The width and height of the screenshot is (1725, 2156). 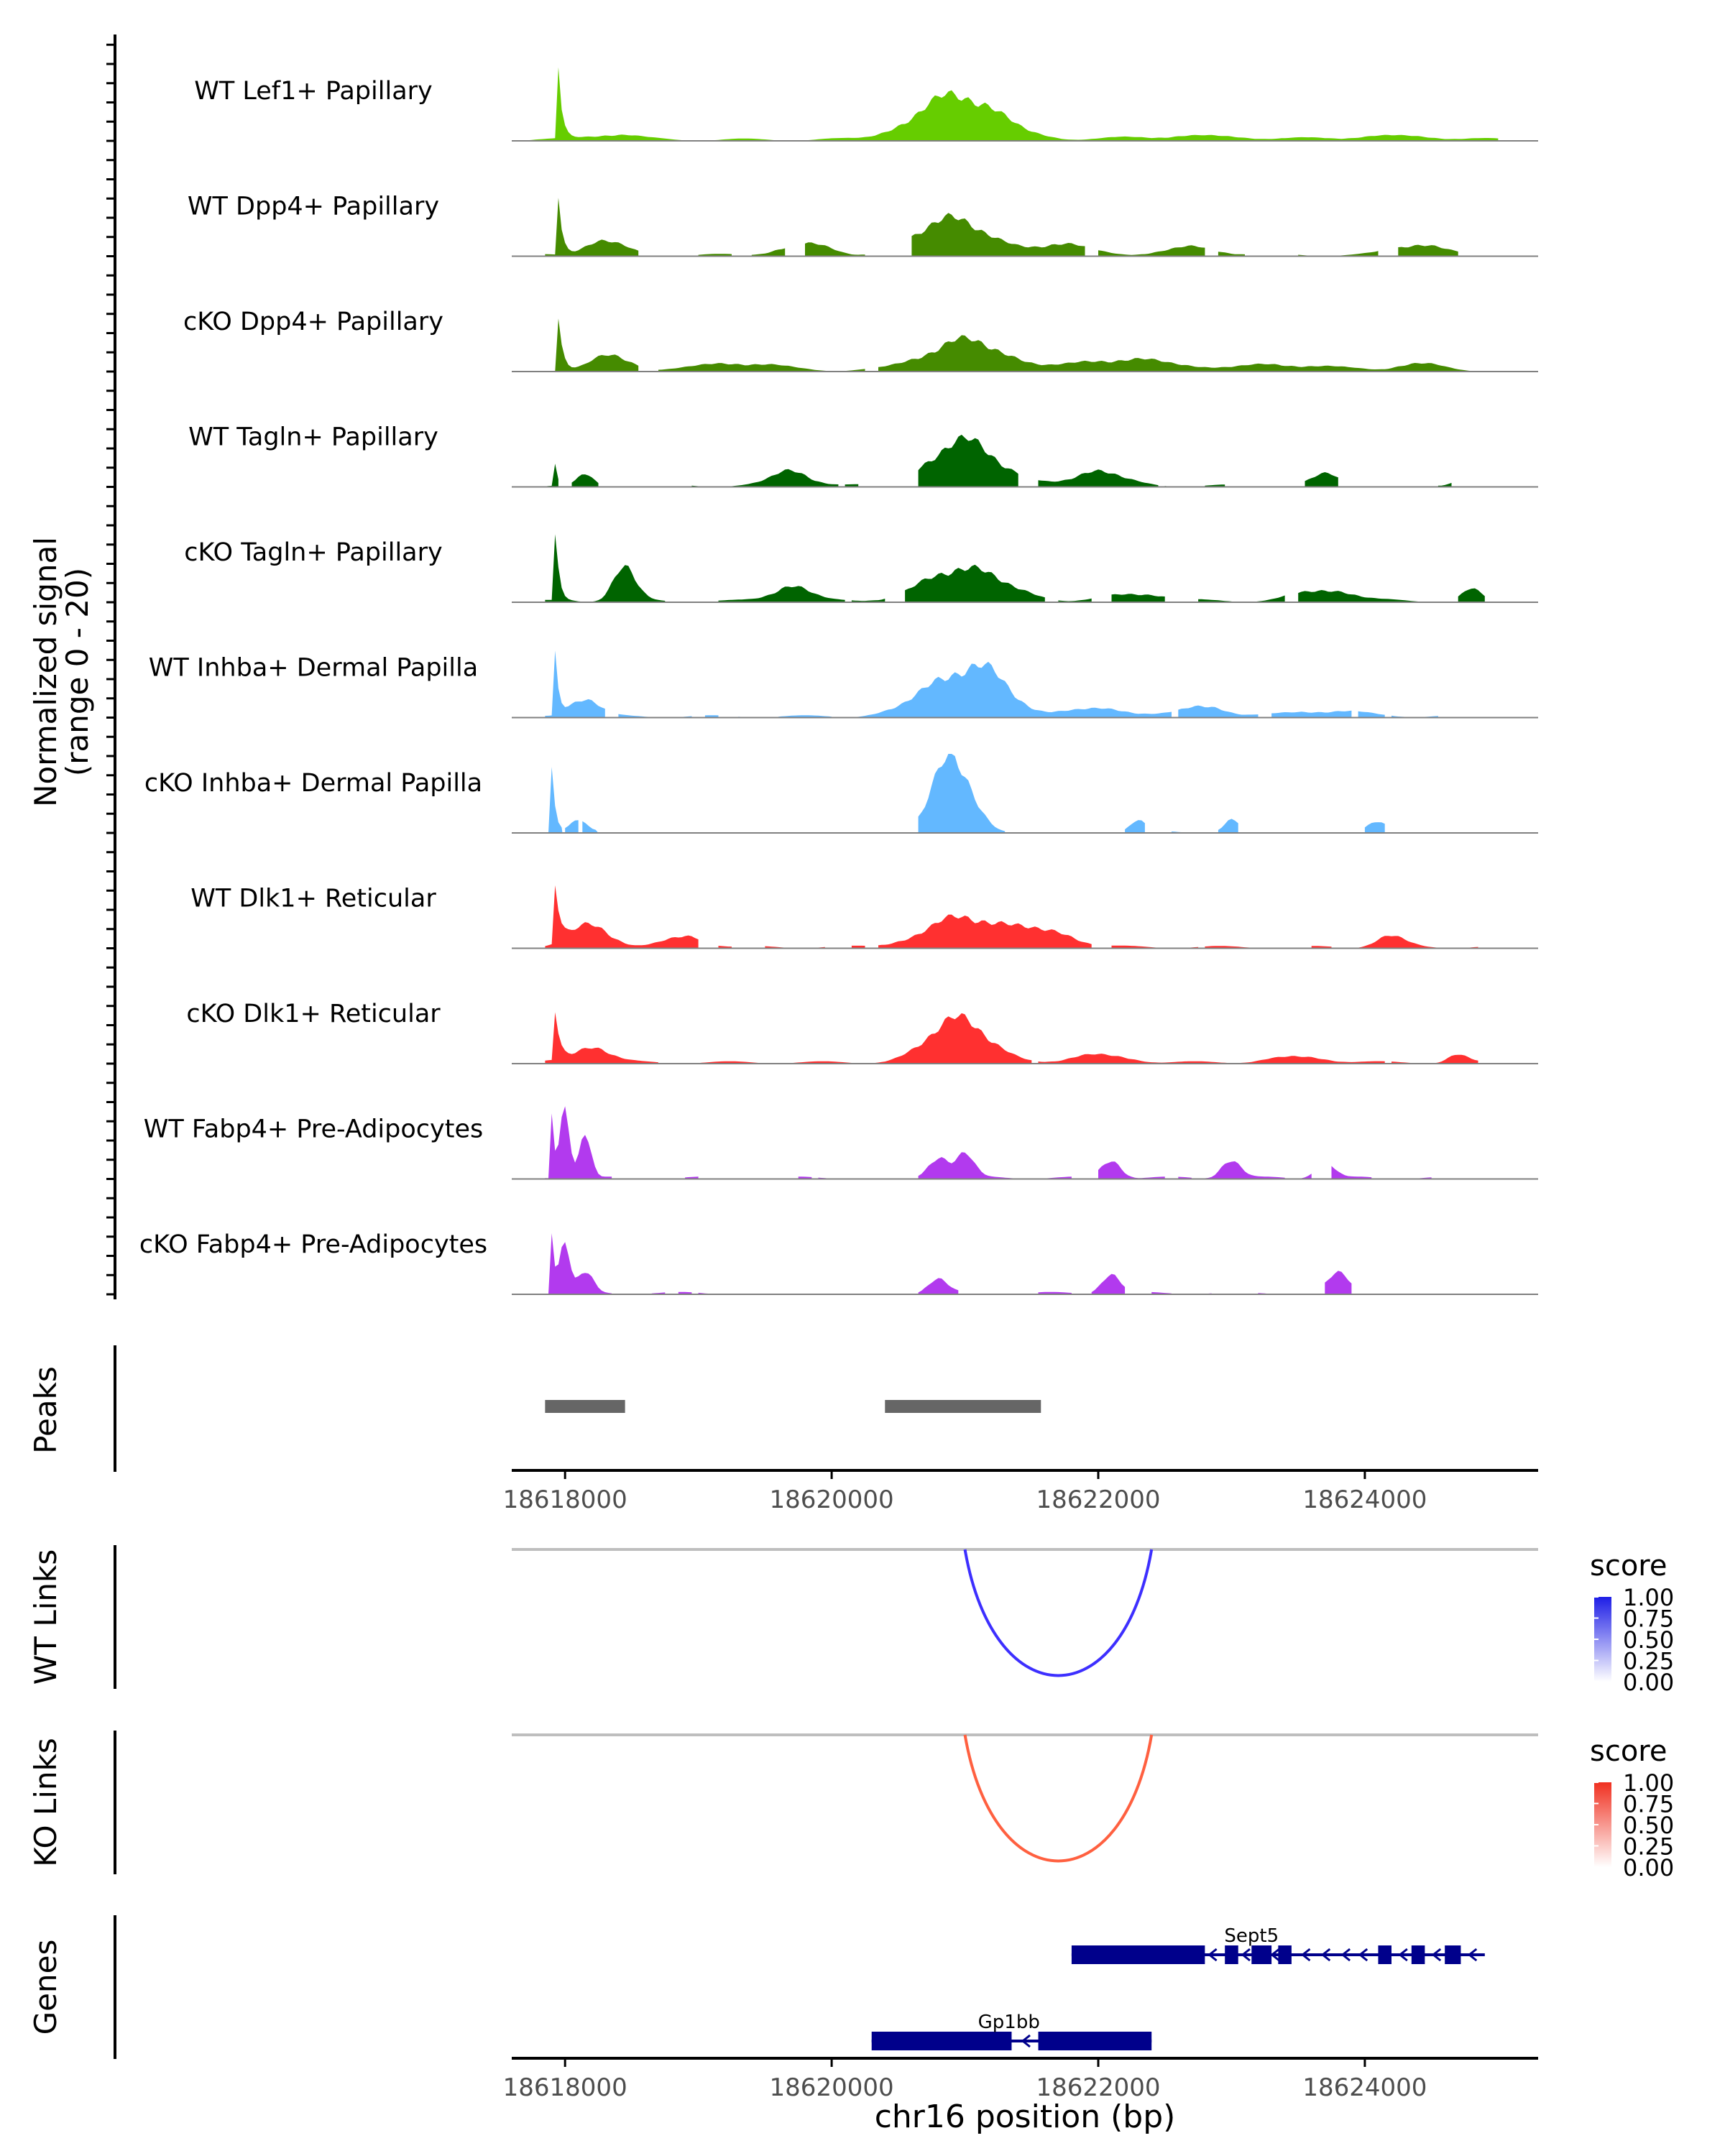 What do you see at coordinates (313, 1014) in the screenshot?
I see `track-label-cko-dlk1-reticular: cKO Dlk1+ Reticular` at bounding box center [313, 1014].